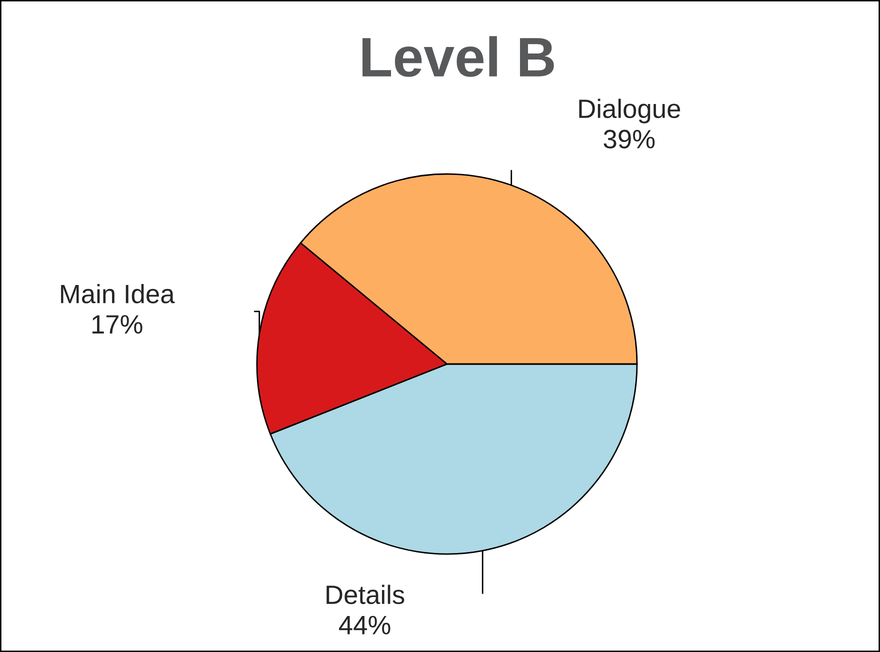 The height and width of the screenshot is (652, 880). What do you see at coordinates (629, 111) in the screenshot?
I see `slice-label: Dialogue` at bounding box center [629, 111].